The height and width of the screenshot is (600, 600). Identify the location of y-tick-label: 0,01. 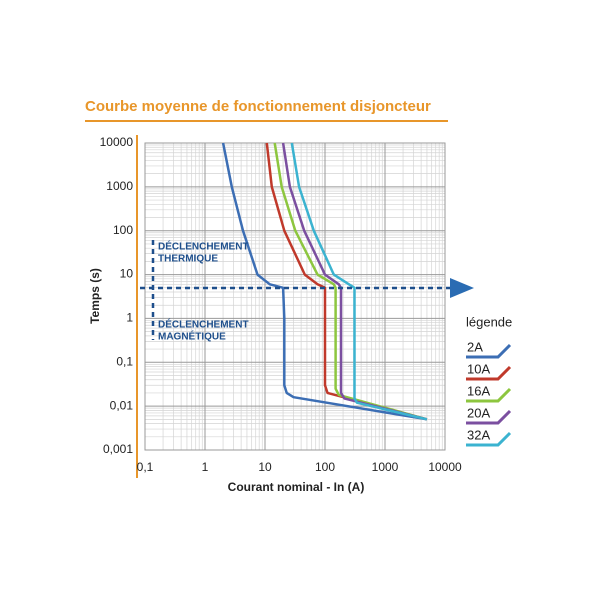
(122, 405).